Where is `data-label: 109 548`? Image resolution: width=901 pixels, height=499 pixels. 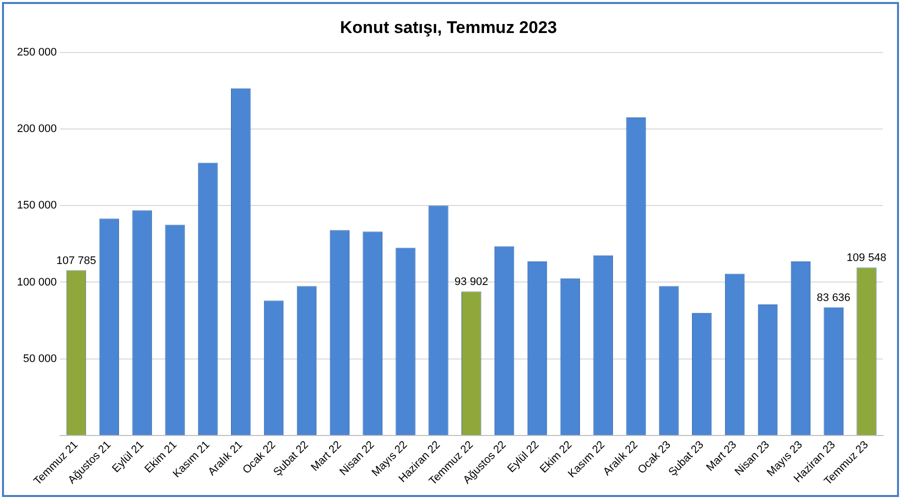 data-label: 109 548 is located at coordinates (866, 258).